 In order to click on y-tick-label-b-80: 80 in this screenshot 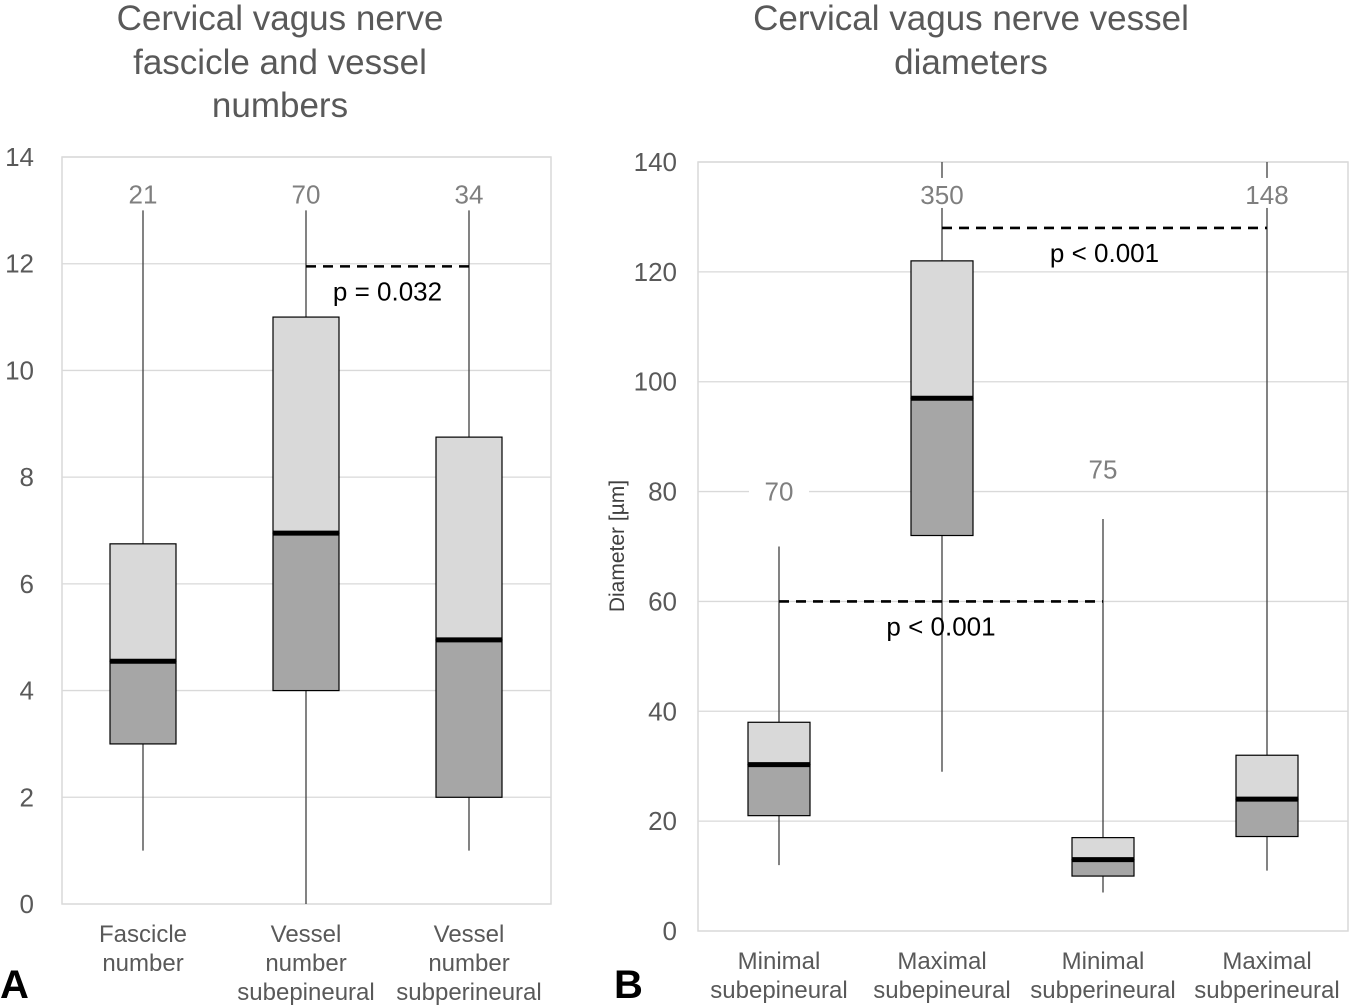, I will do `click(662, 492)`.